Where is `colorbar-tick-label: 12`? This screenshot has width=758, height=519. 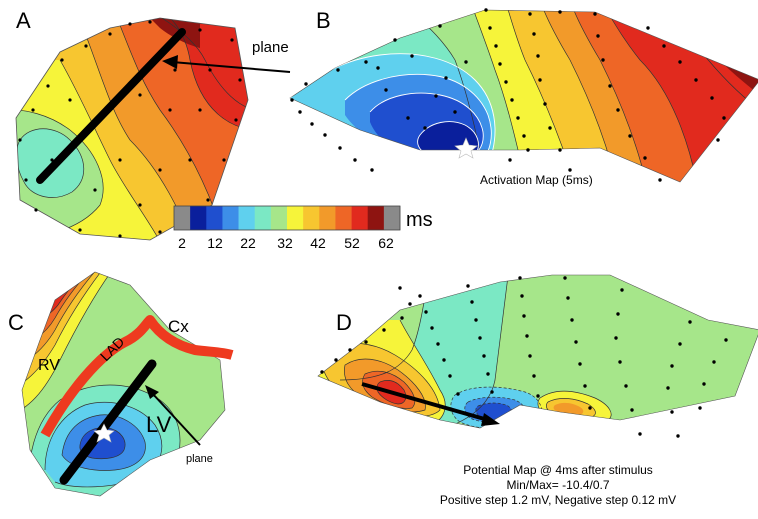
colorbar-tick-label: 12 is located at coordinates (215, 243).